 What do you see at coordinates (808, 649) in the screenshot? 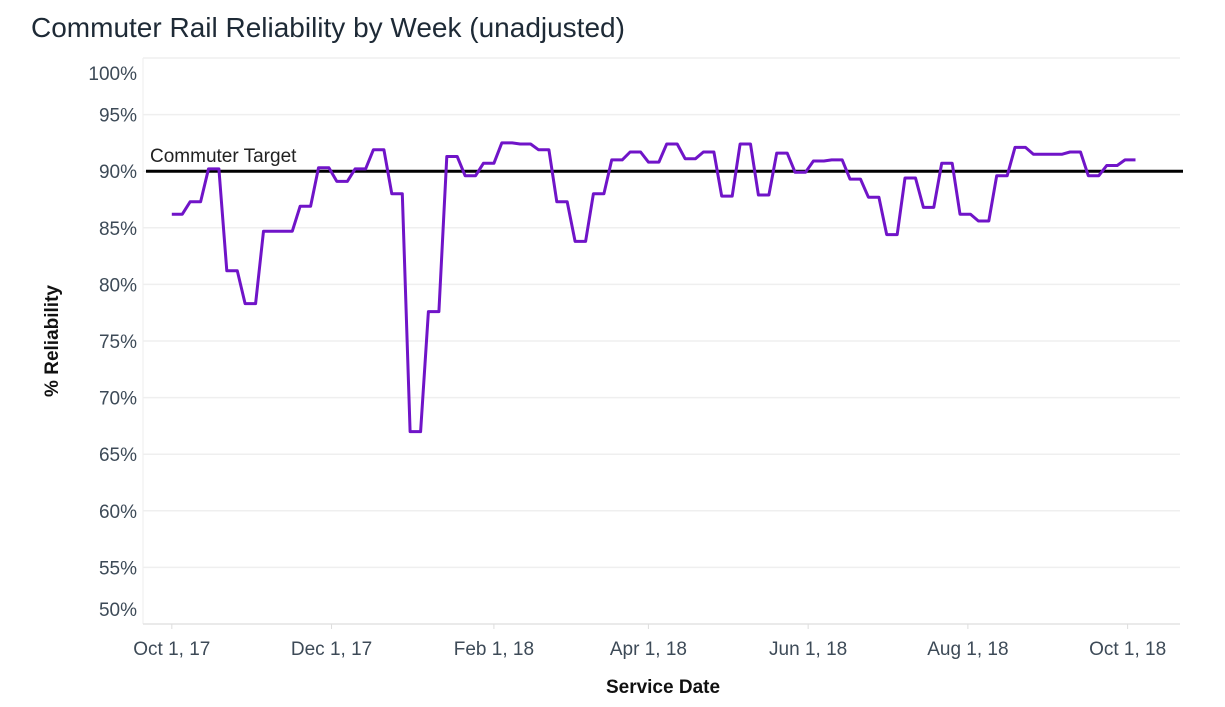
I see `x-tick-label: Jun 1, 18` at bounding box center [808, 649].